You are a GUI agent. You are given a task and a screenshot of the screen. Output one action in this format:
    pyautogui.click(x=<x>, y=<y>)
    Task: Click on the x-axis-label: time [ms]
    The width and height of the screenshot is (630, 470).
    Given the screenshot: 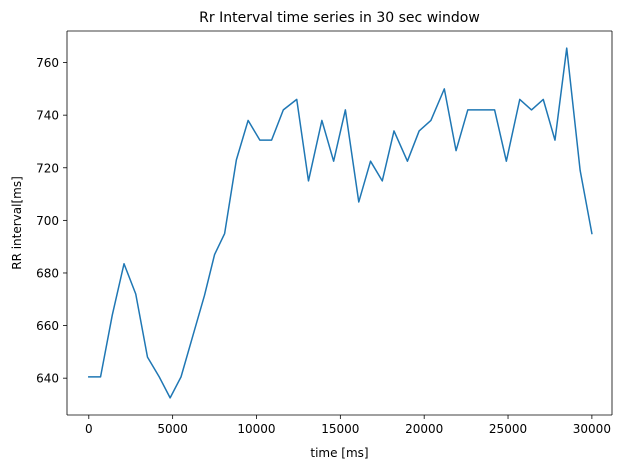 What is the action you would take?
    pyautogui.click(x=339, y=453)
    